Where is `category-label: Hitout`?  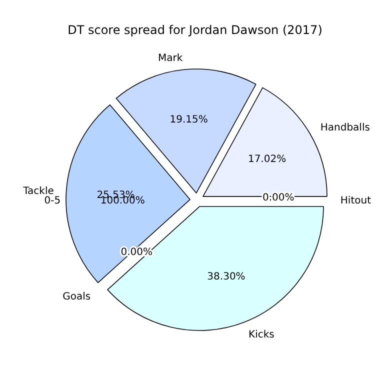
category-label: Hitout is located at coordinates (356, 201).